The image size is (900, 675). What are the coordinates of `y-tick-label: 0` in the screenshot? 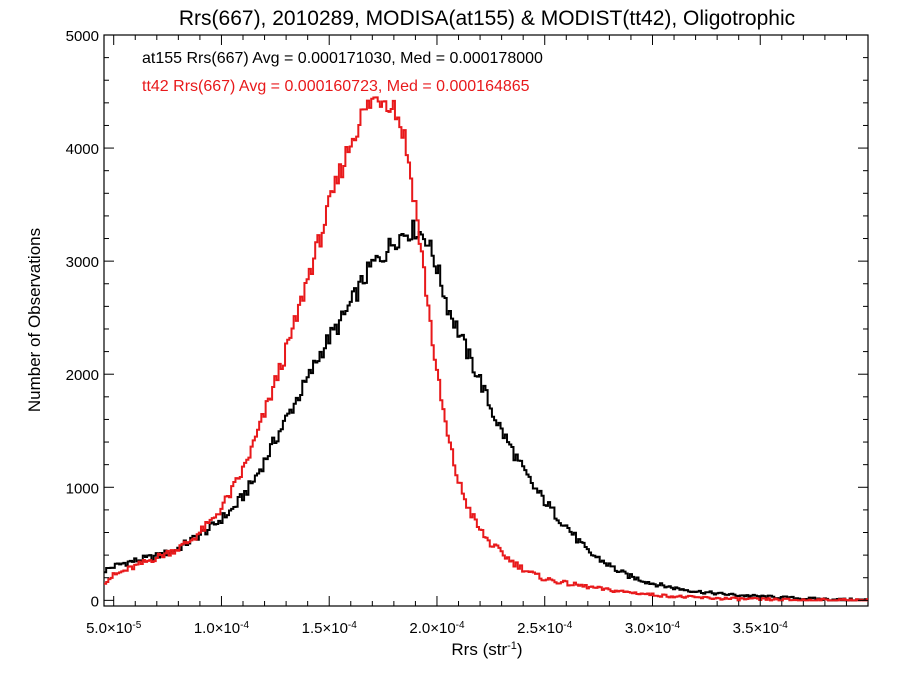 It's located at (95, 601).